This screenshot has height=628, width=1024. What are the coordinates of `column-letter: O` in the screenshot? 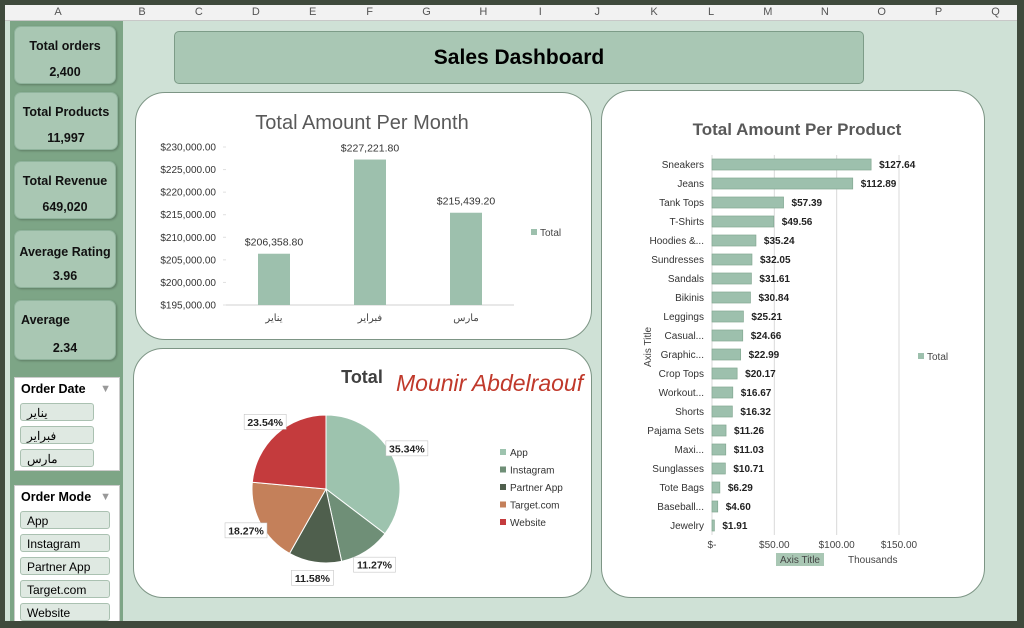 It's located at (881, 12).